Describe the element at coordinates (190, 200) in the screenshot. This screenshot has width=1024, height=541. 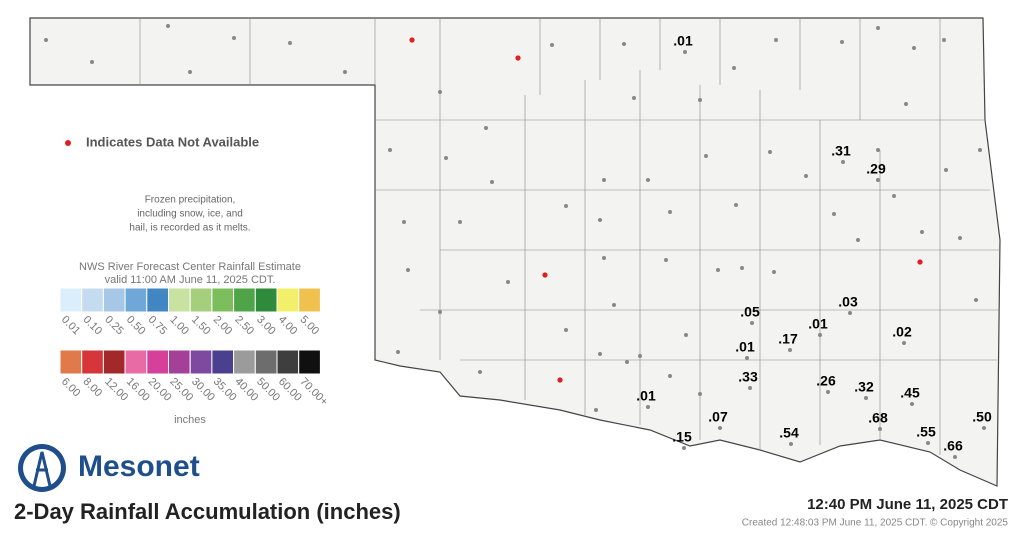
I see `frozen-note: Frozen precipitation,` at that location.